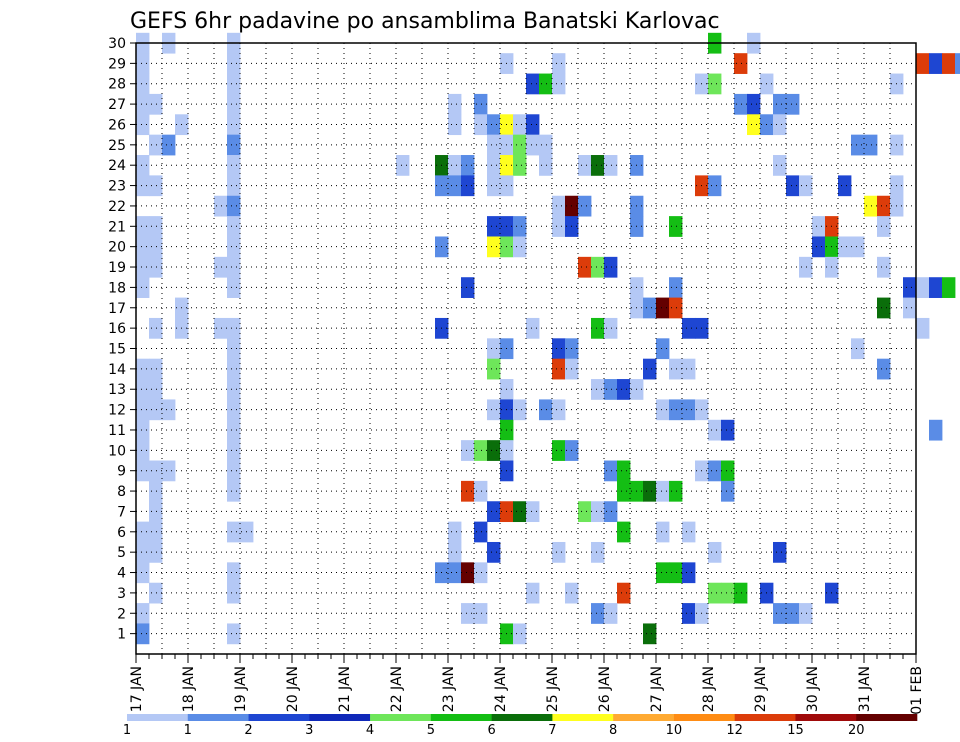 The height and width of the screenshot is (742, 960). I want to click on y-tick-label: 8, so click(121, 492).